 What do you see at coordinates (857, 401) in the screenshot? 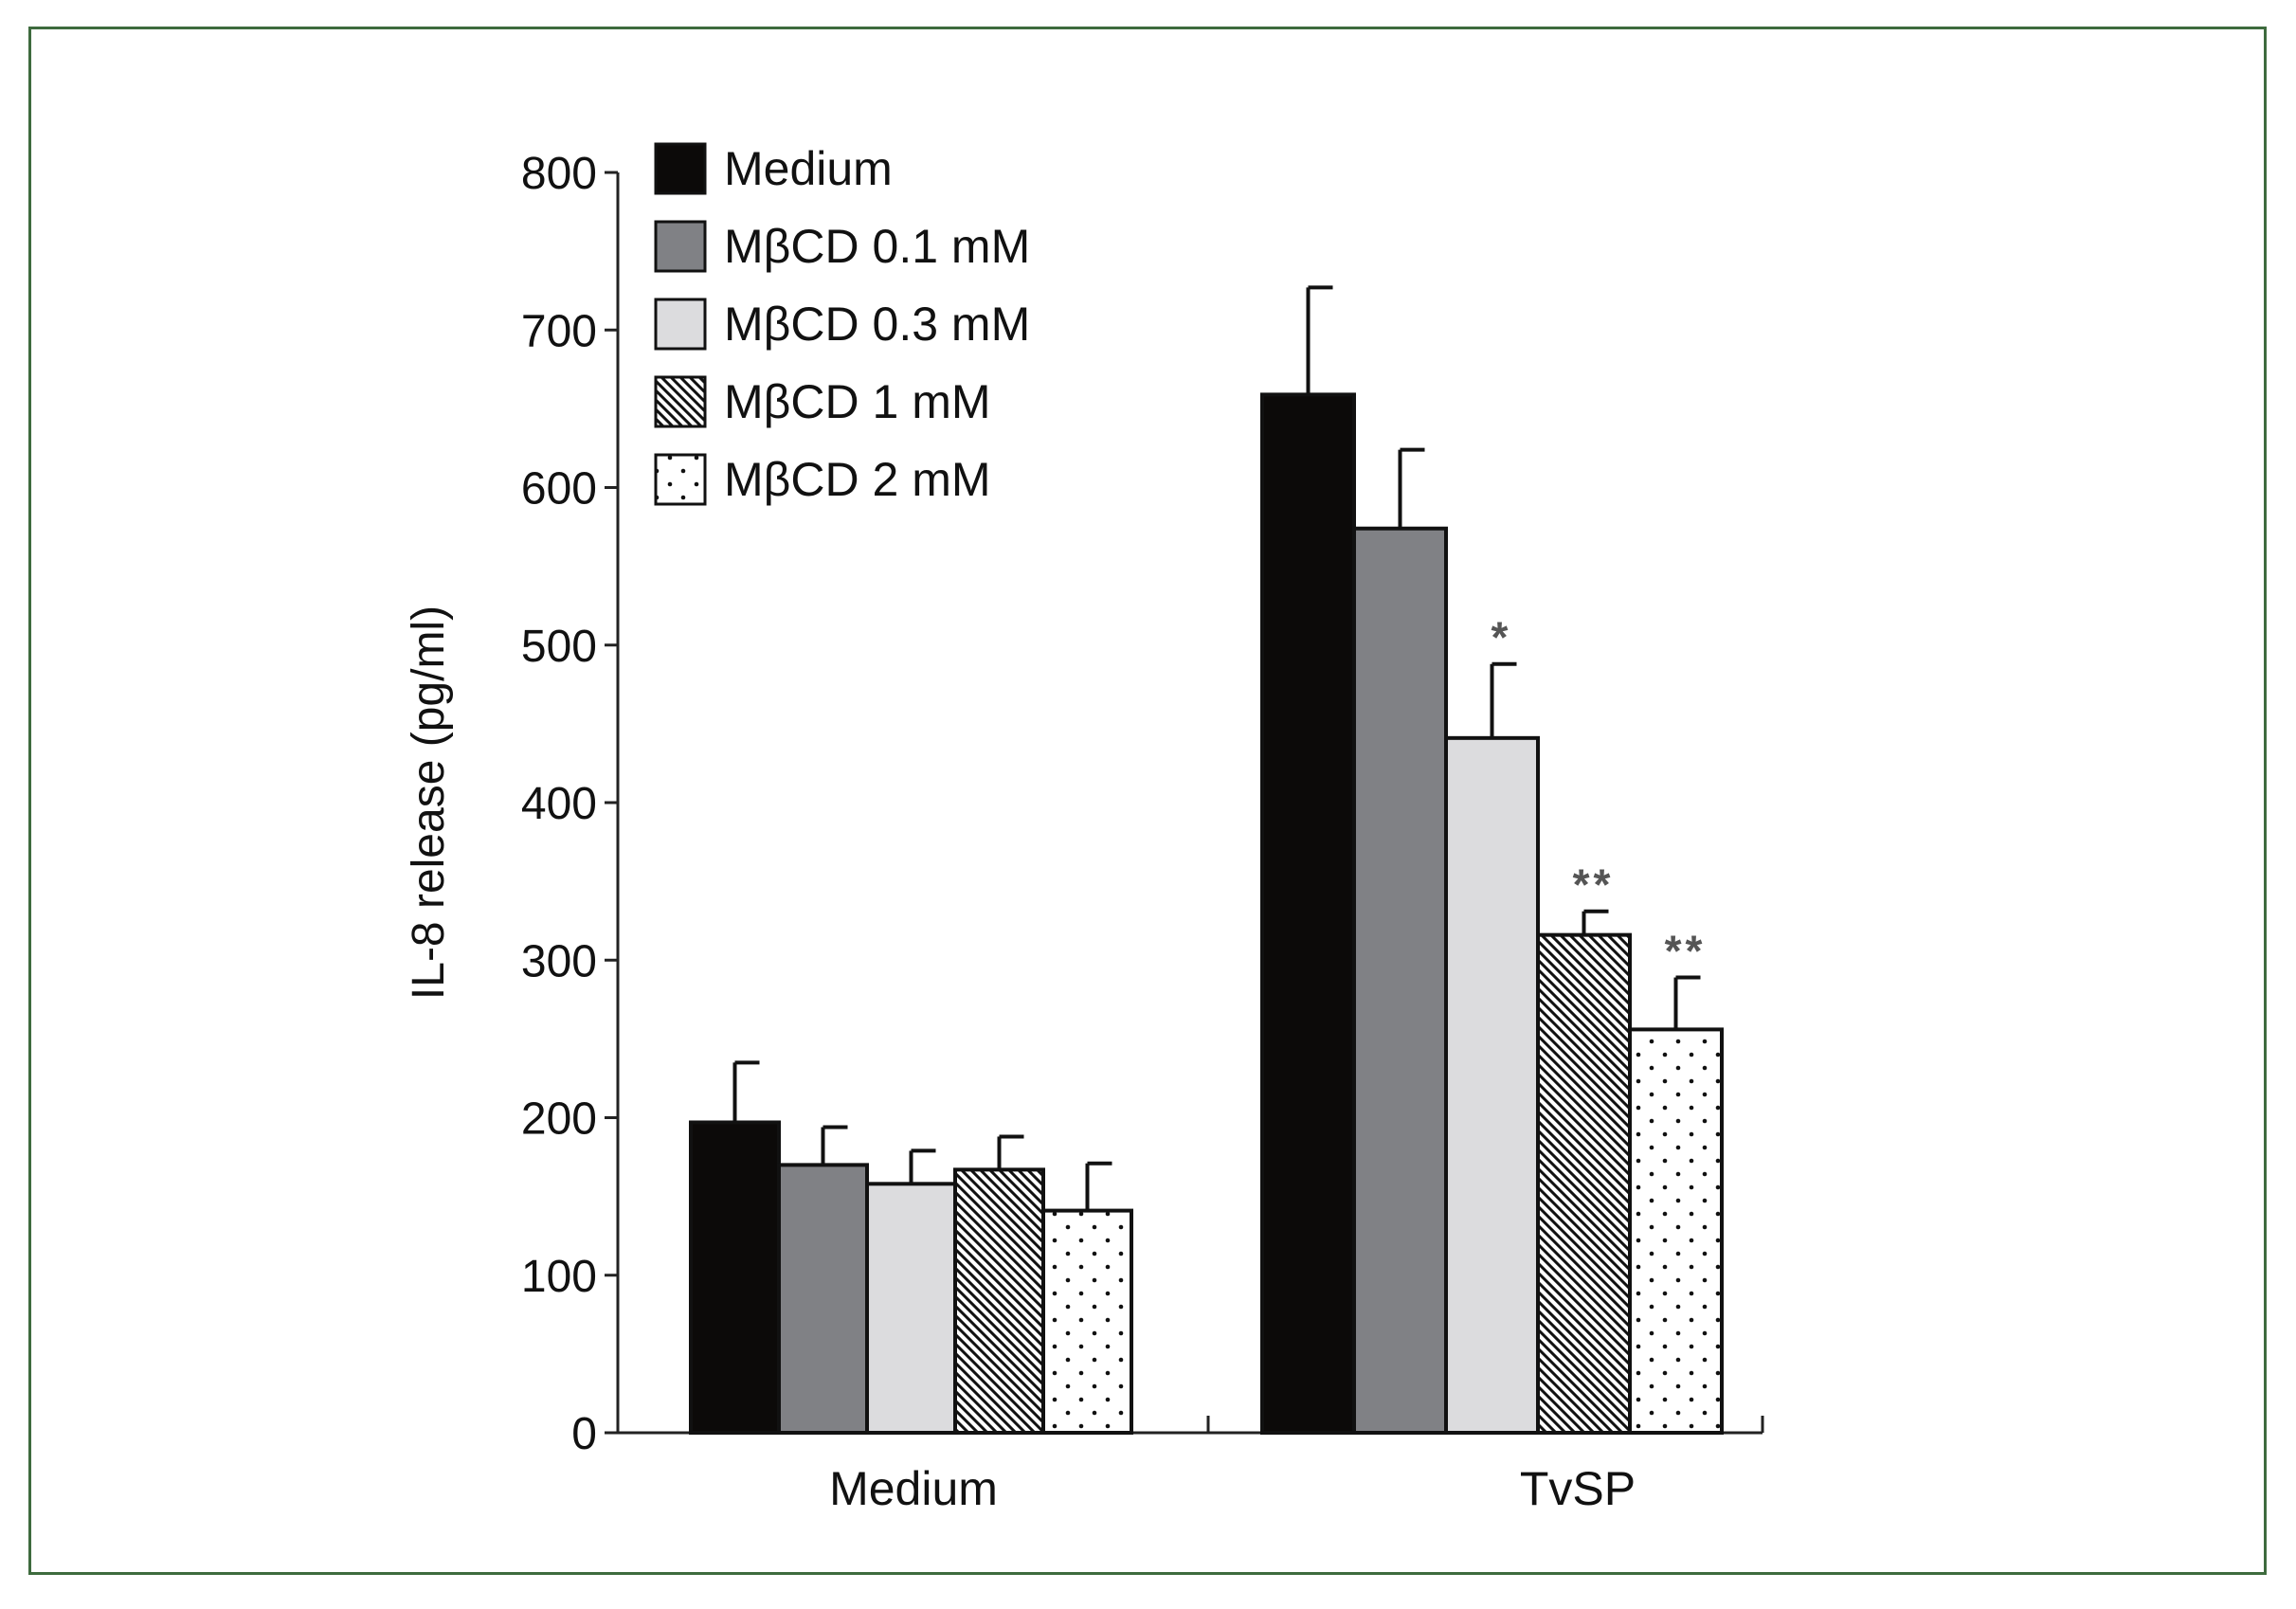
I see `legend-label-c1: MβCD 1 mM` at bounding box center [857, 401].